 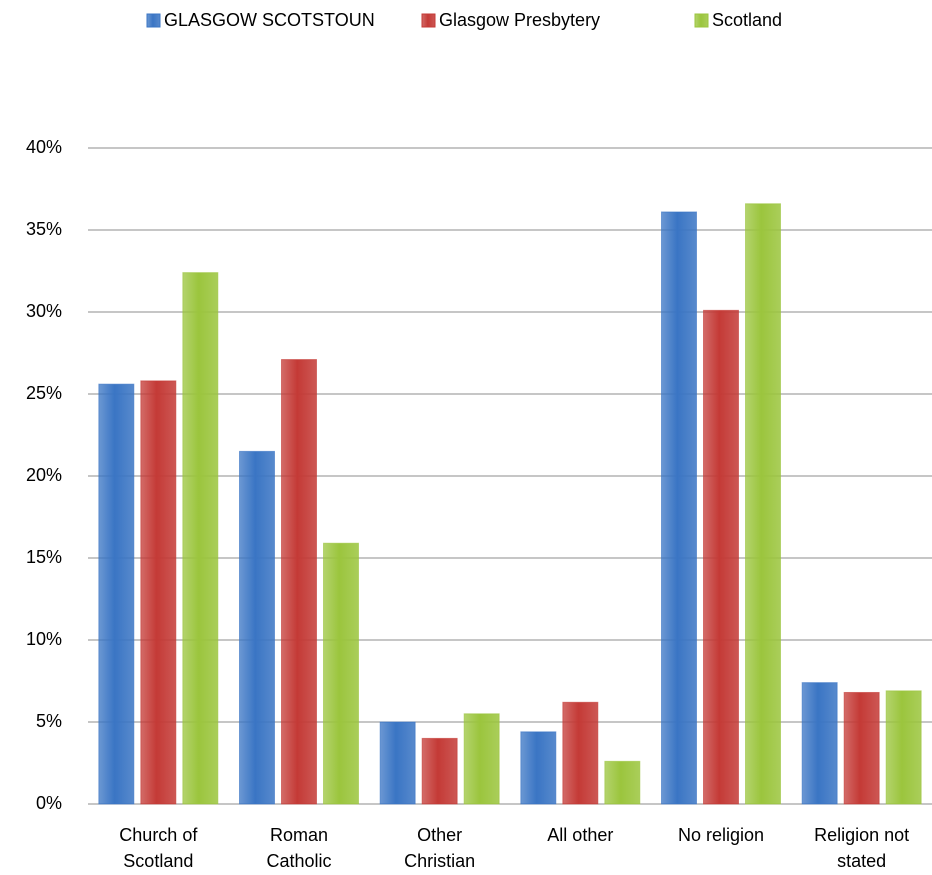 I want to click on legend-label: GLASGOW SCOTSTOUN, so click(x=269, y=20).